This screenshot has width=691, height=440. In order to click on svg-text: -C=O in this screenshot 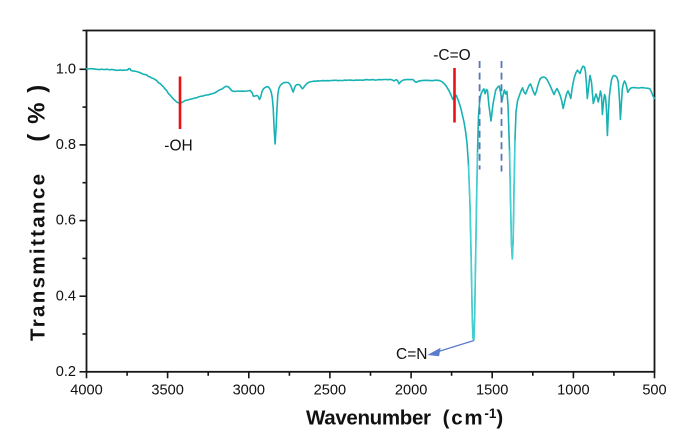, I will do `click(451, 55)`.